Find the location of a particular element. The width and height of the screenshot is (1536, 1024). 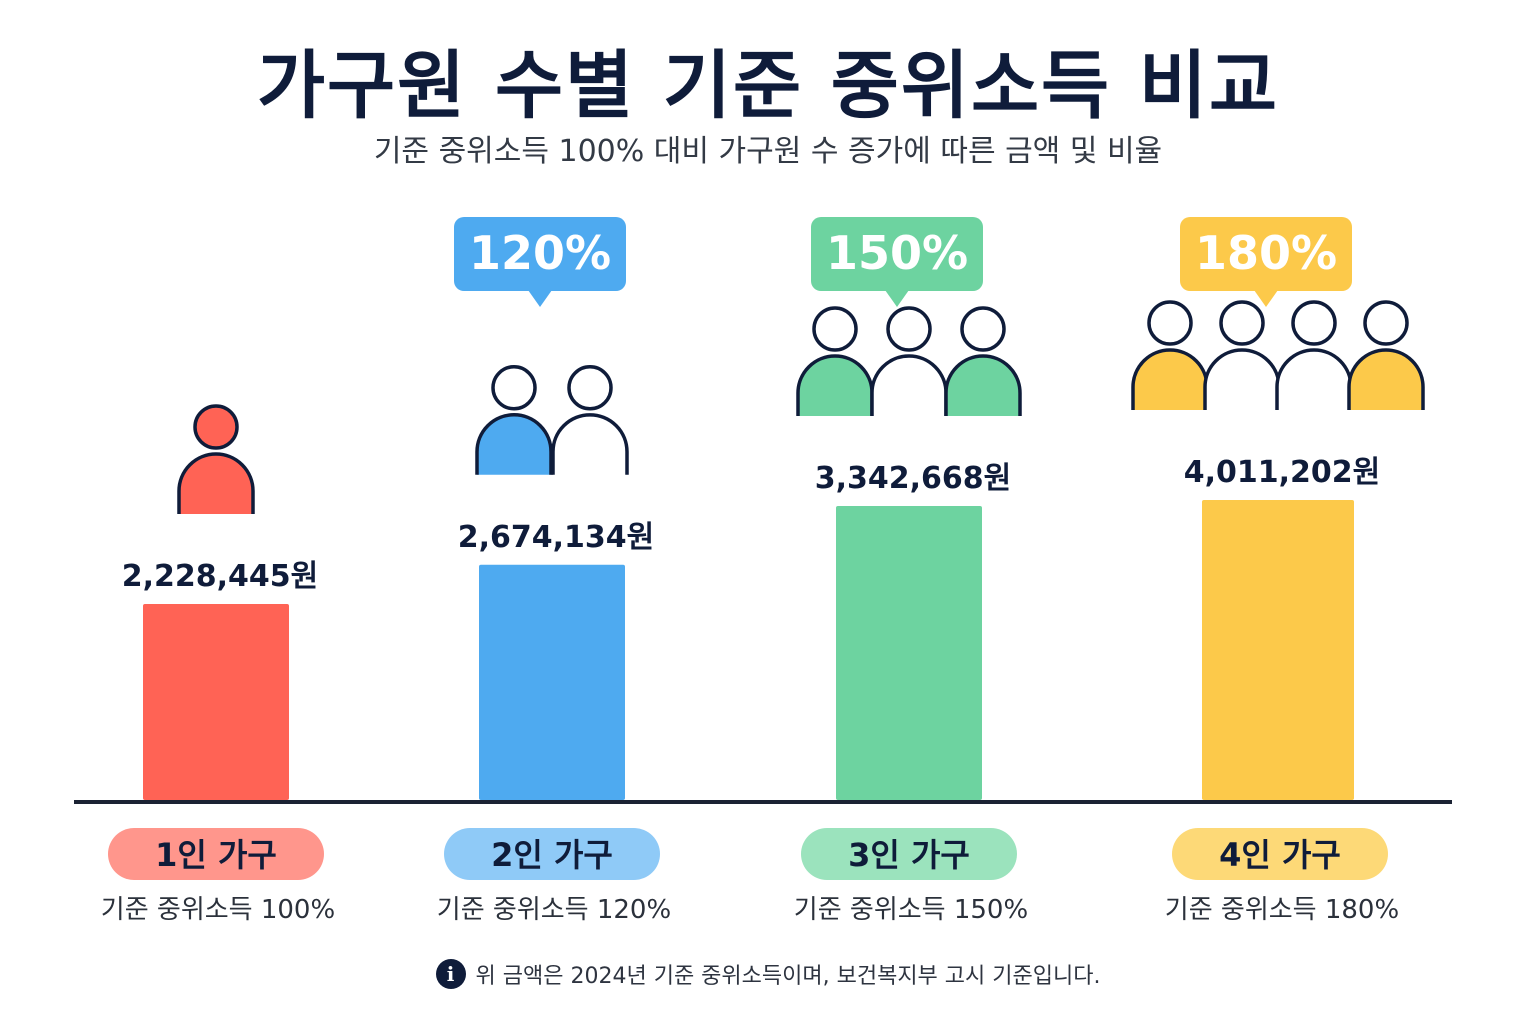

footnote: i 위 금액은 2024년 기준 중위소득이며, 보건복지부 고시 기준입니다. is located at coordinates (768, 974).